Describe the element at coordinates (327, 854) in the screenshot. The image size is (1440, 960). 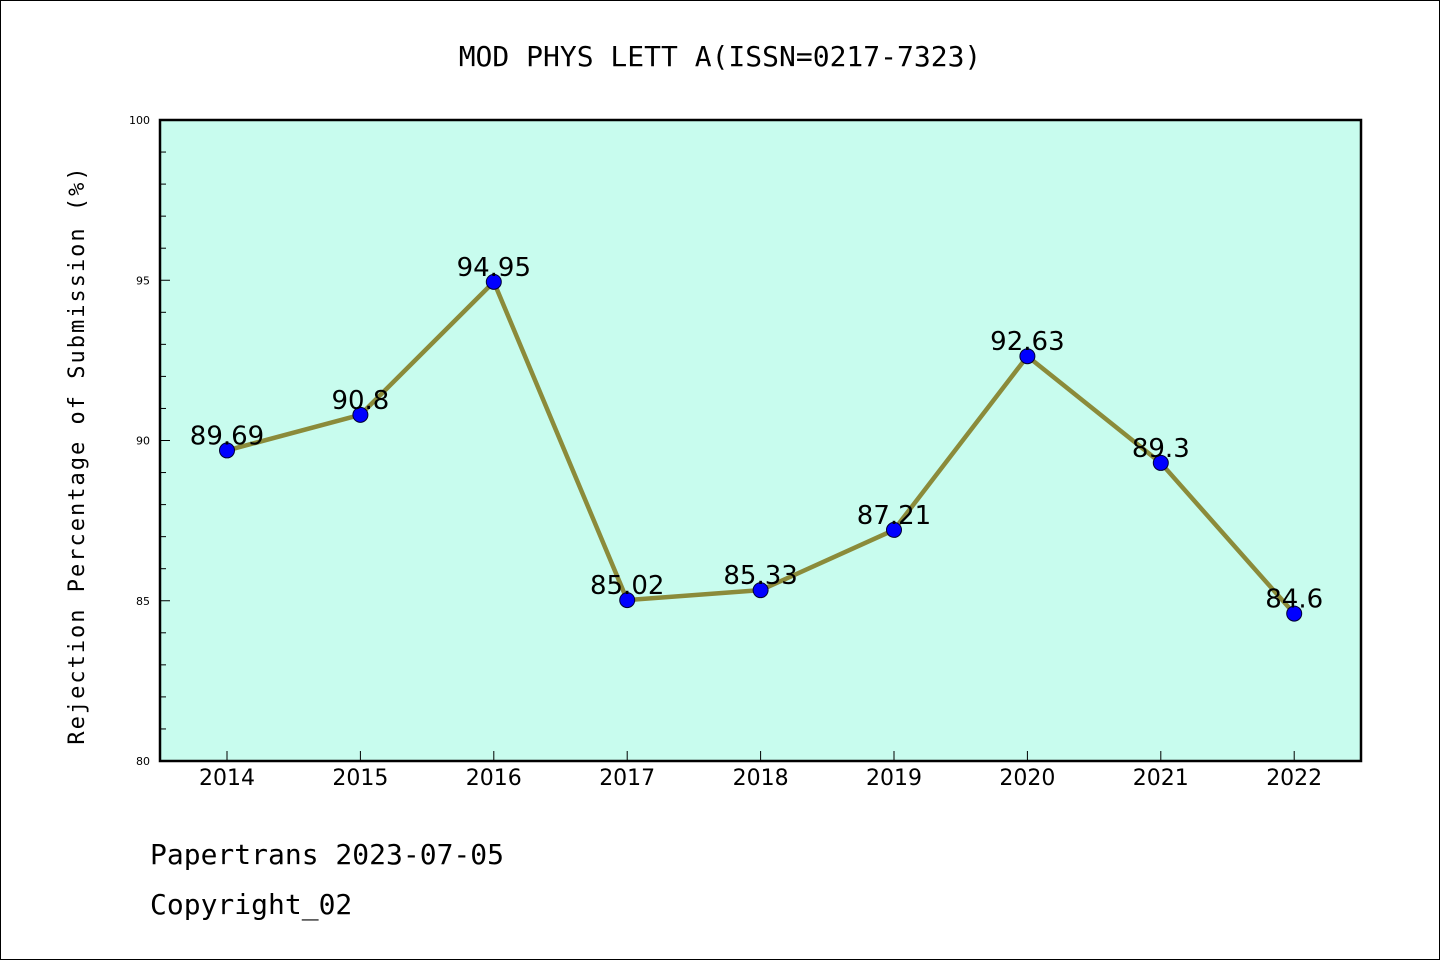
I see `footer-date: Papertrans 2023-07-05` at that location.